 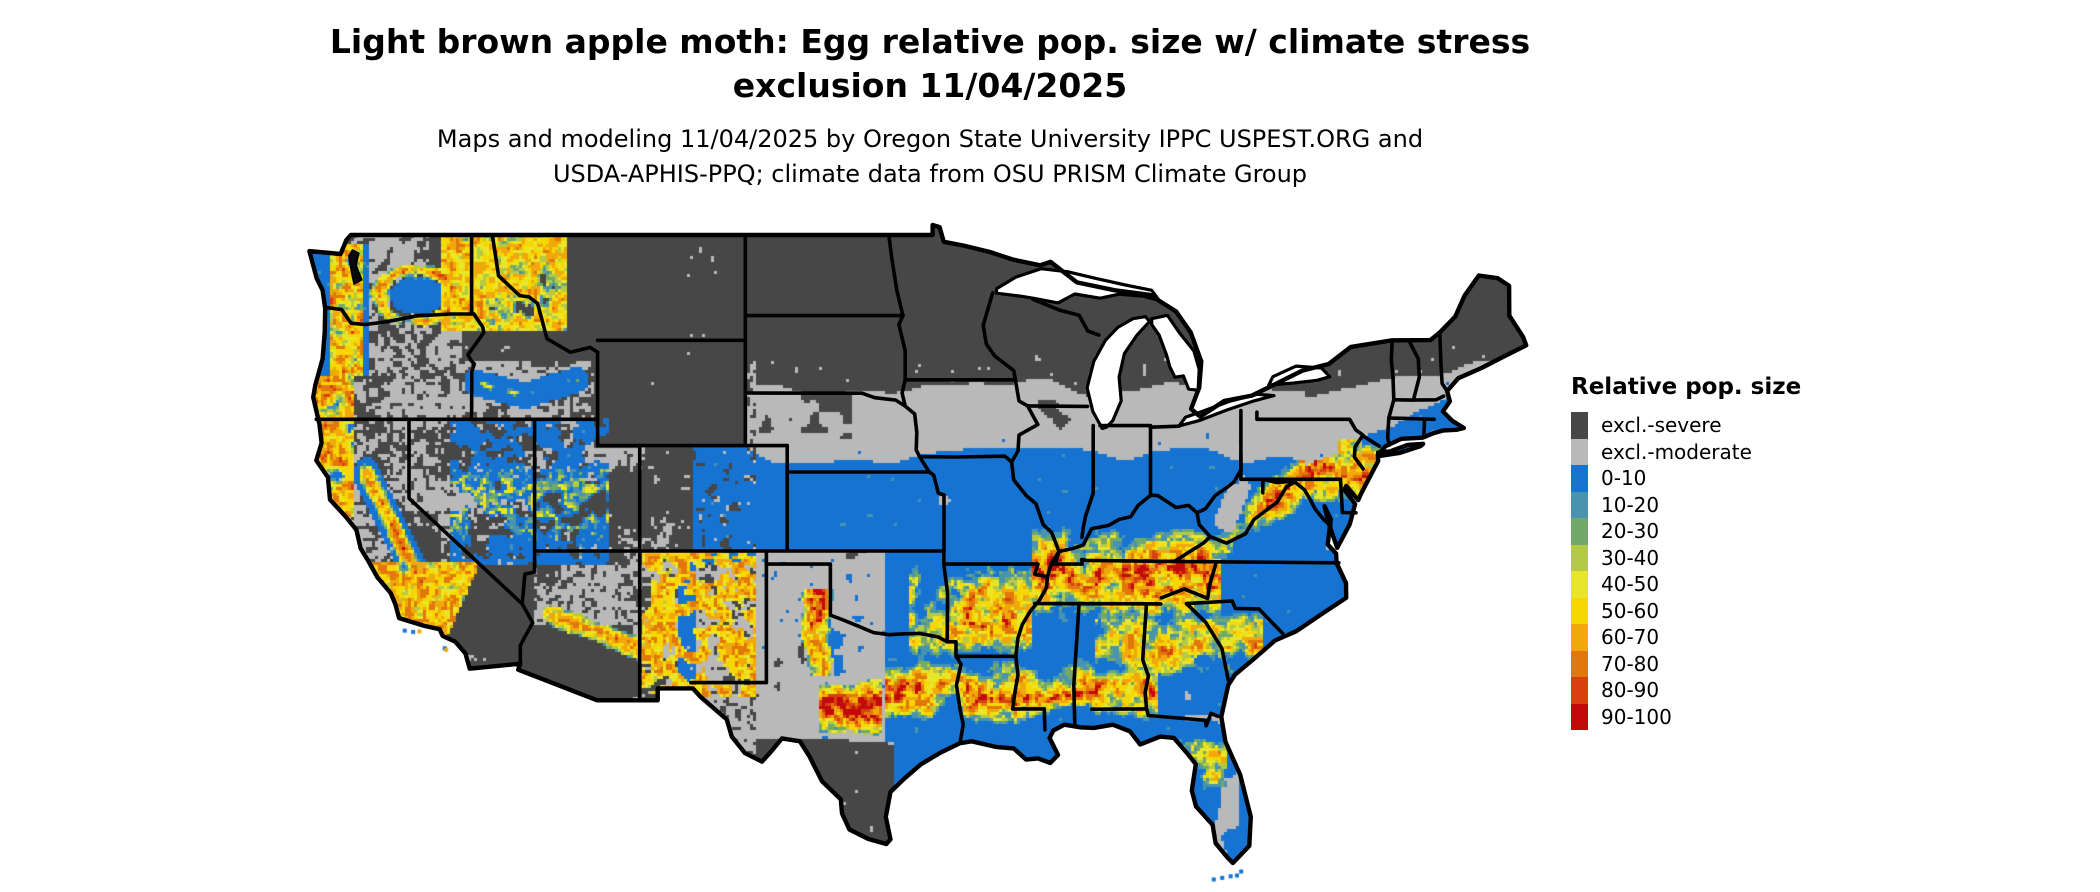 I want to click on legend-entry: 70-80, so click(x=1686, y=663).